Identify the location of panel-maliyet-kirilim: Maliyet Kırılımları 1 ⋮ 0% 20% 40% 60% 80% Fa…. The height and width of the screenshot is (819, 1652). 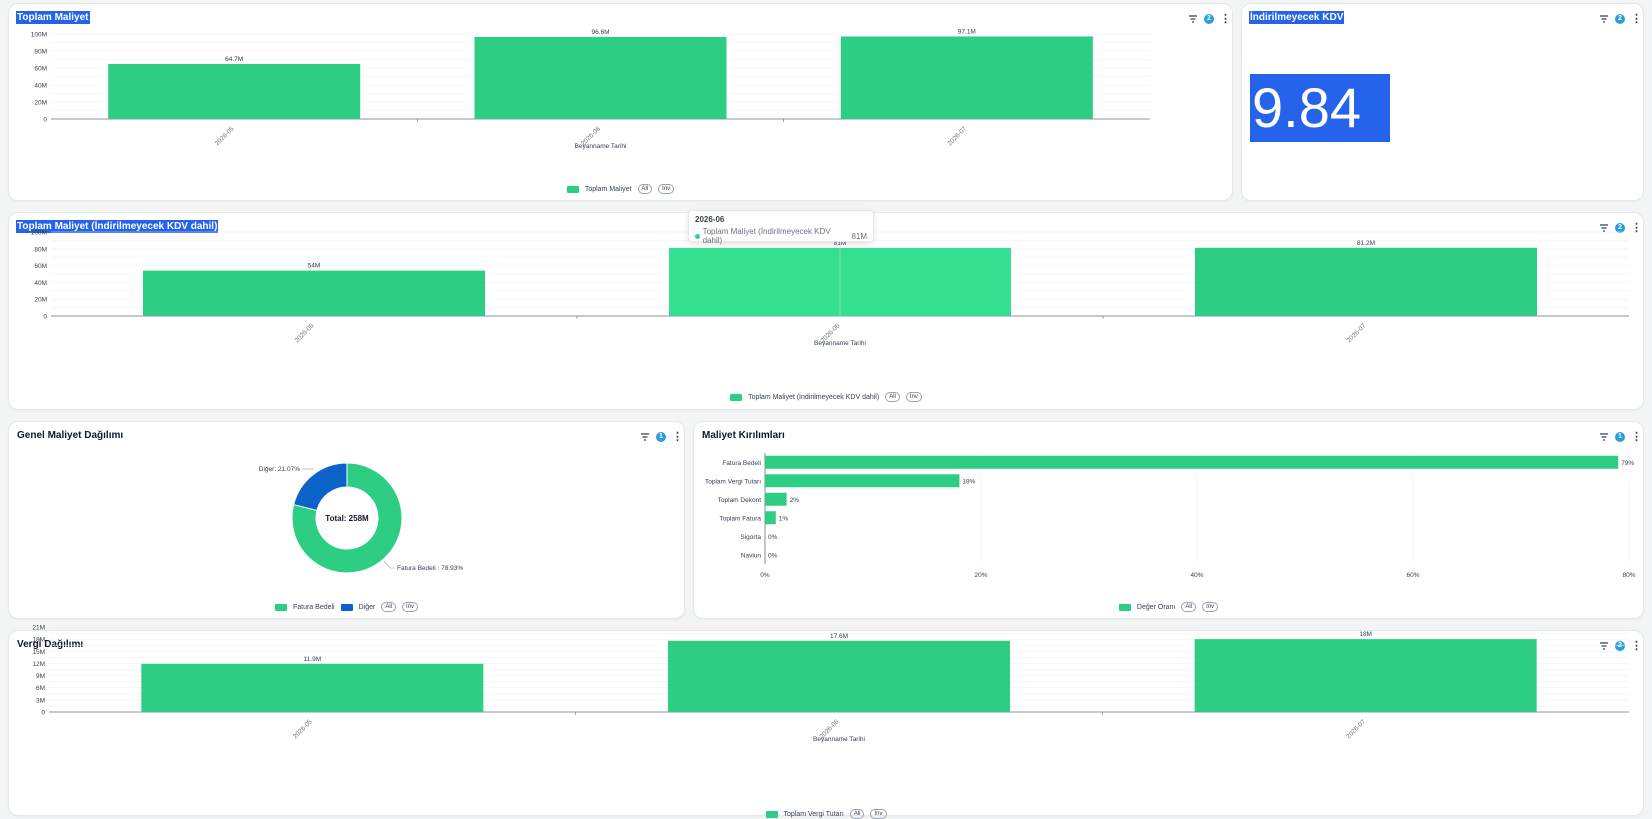
(1168, 520).